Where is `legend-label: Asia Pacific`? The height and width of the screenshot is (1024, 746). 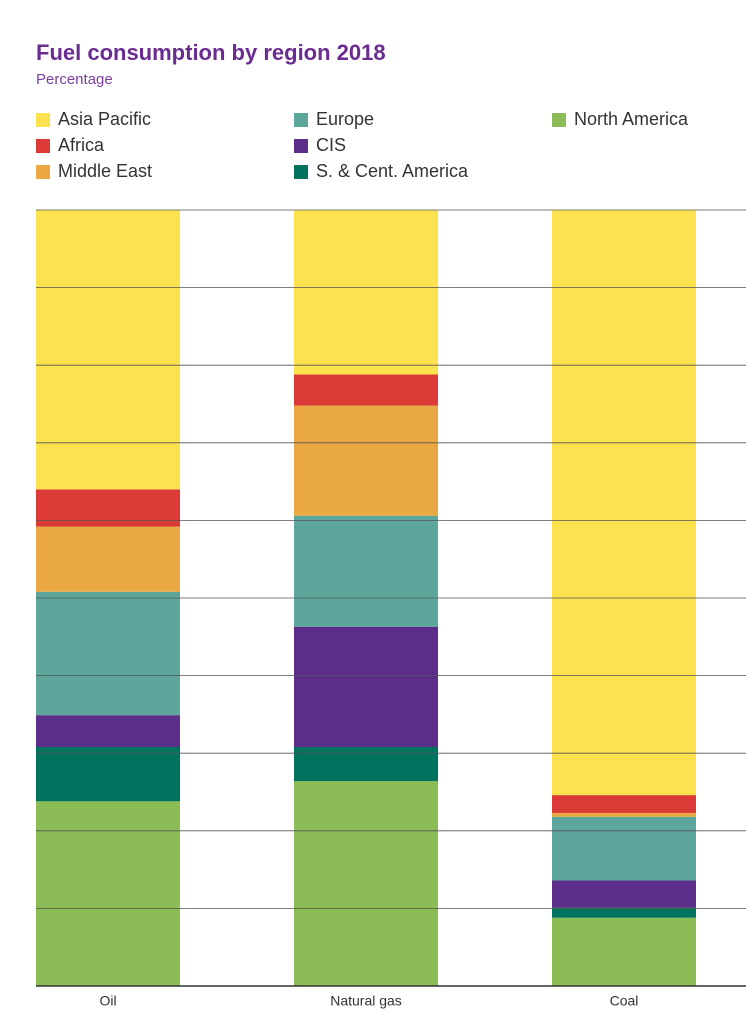
legend-label: Asia Pacific is located at coordinates (104, 119).